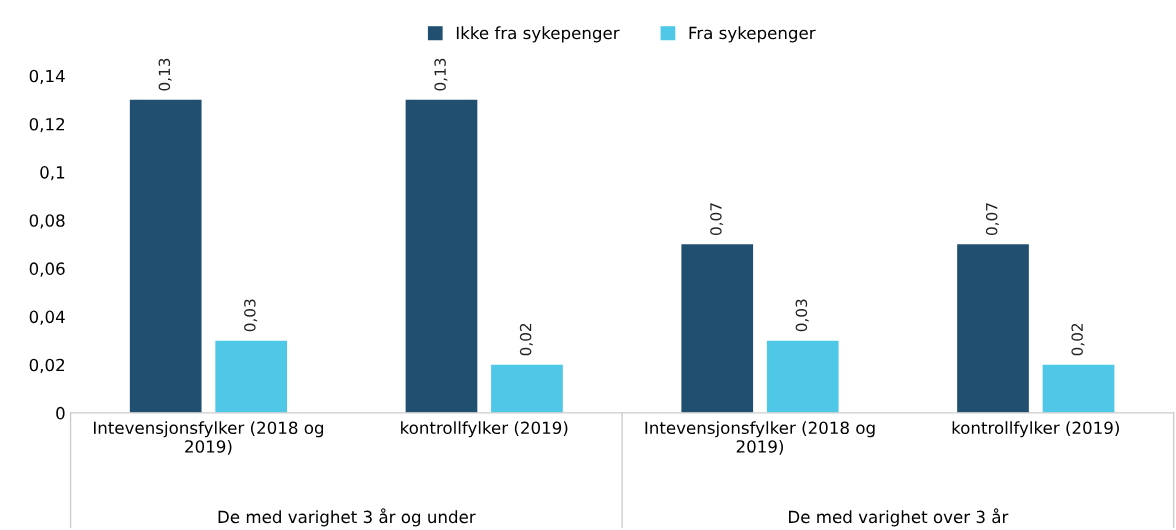  What do you see at coordinates (47, 221) in the screenshot?
I see `y-tick-label: 0,08` at bounding box center [47, 221].